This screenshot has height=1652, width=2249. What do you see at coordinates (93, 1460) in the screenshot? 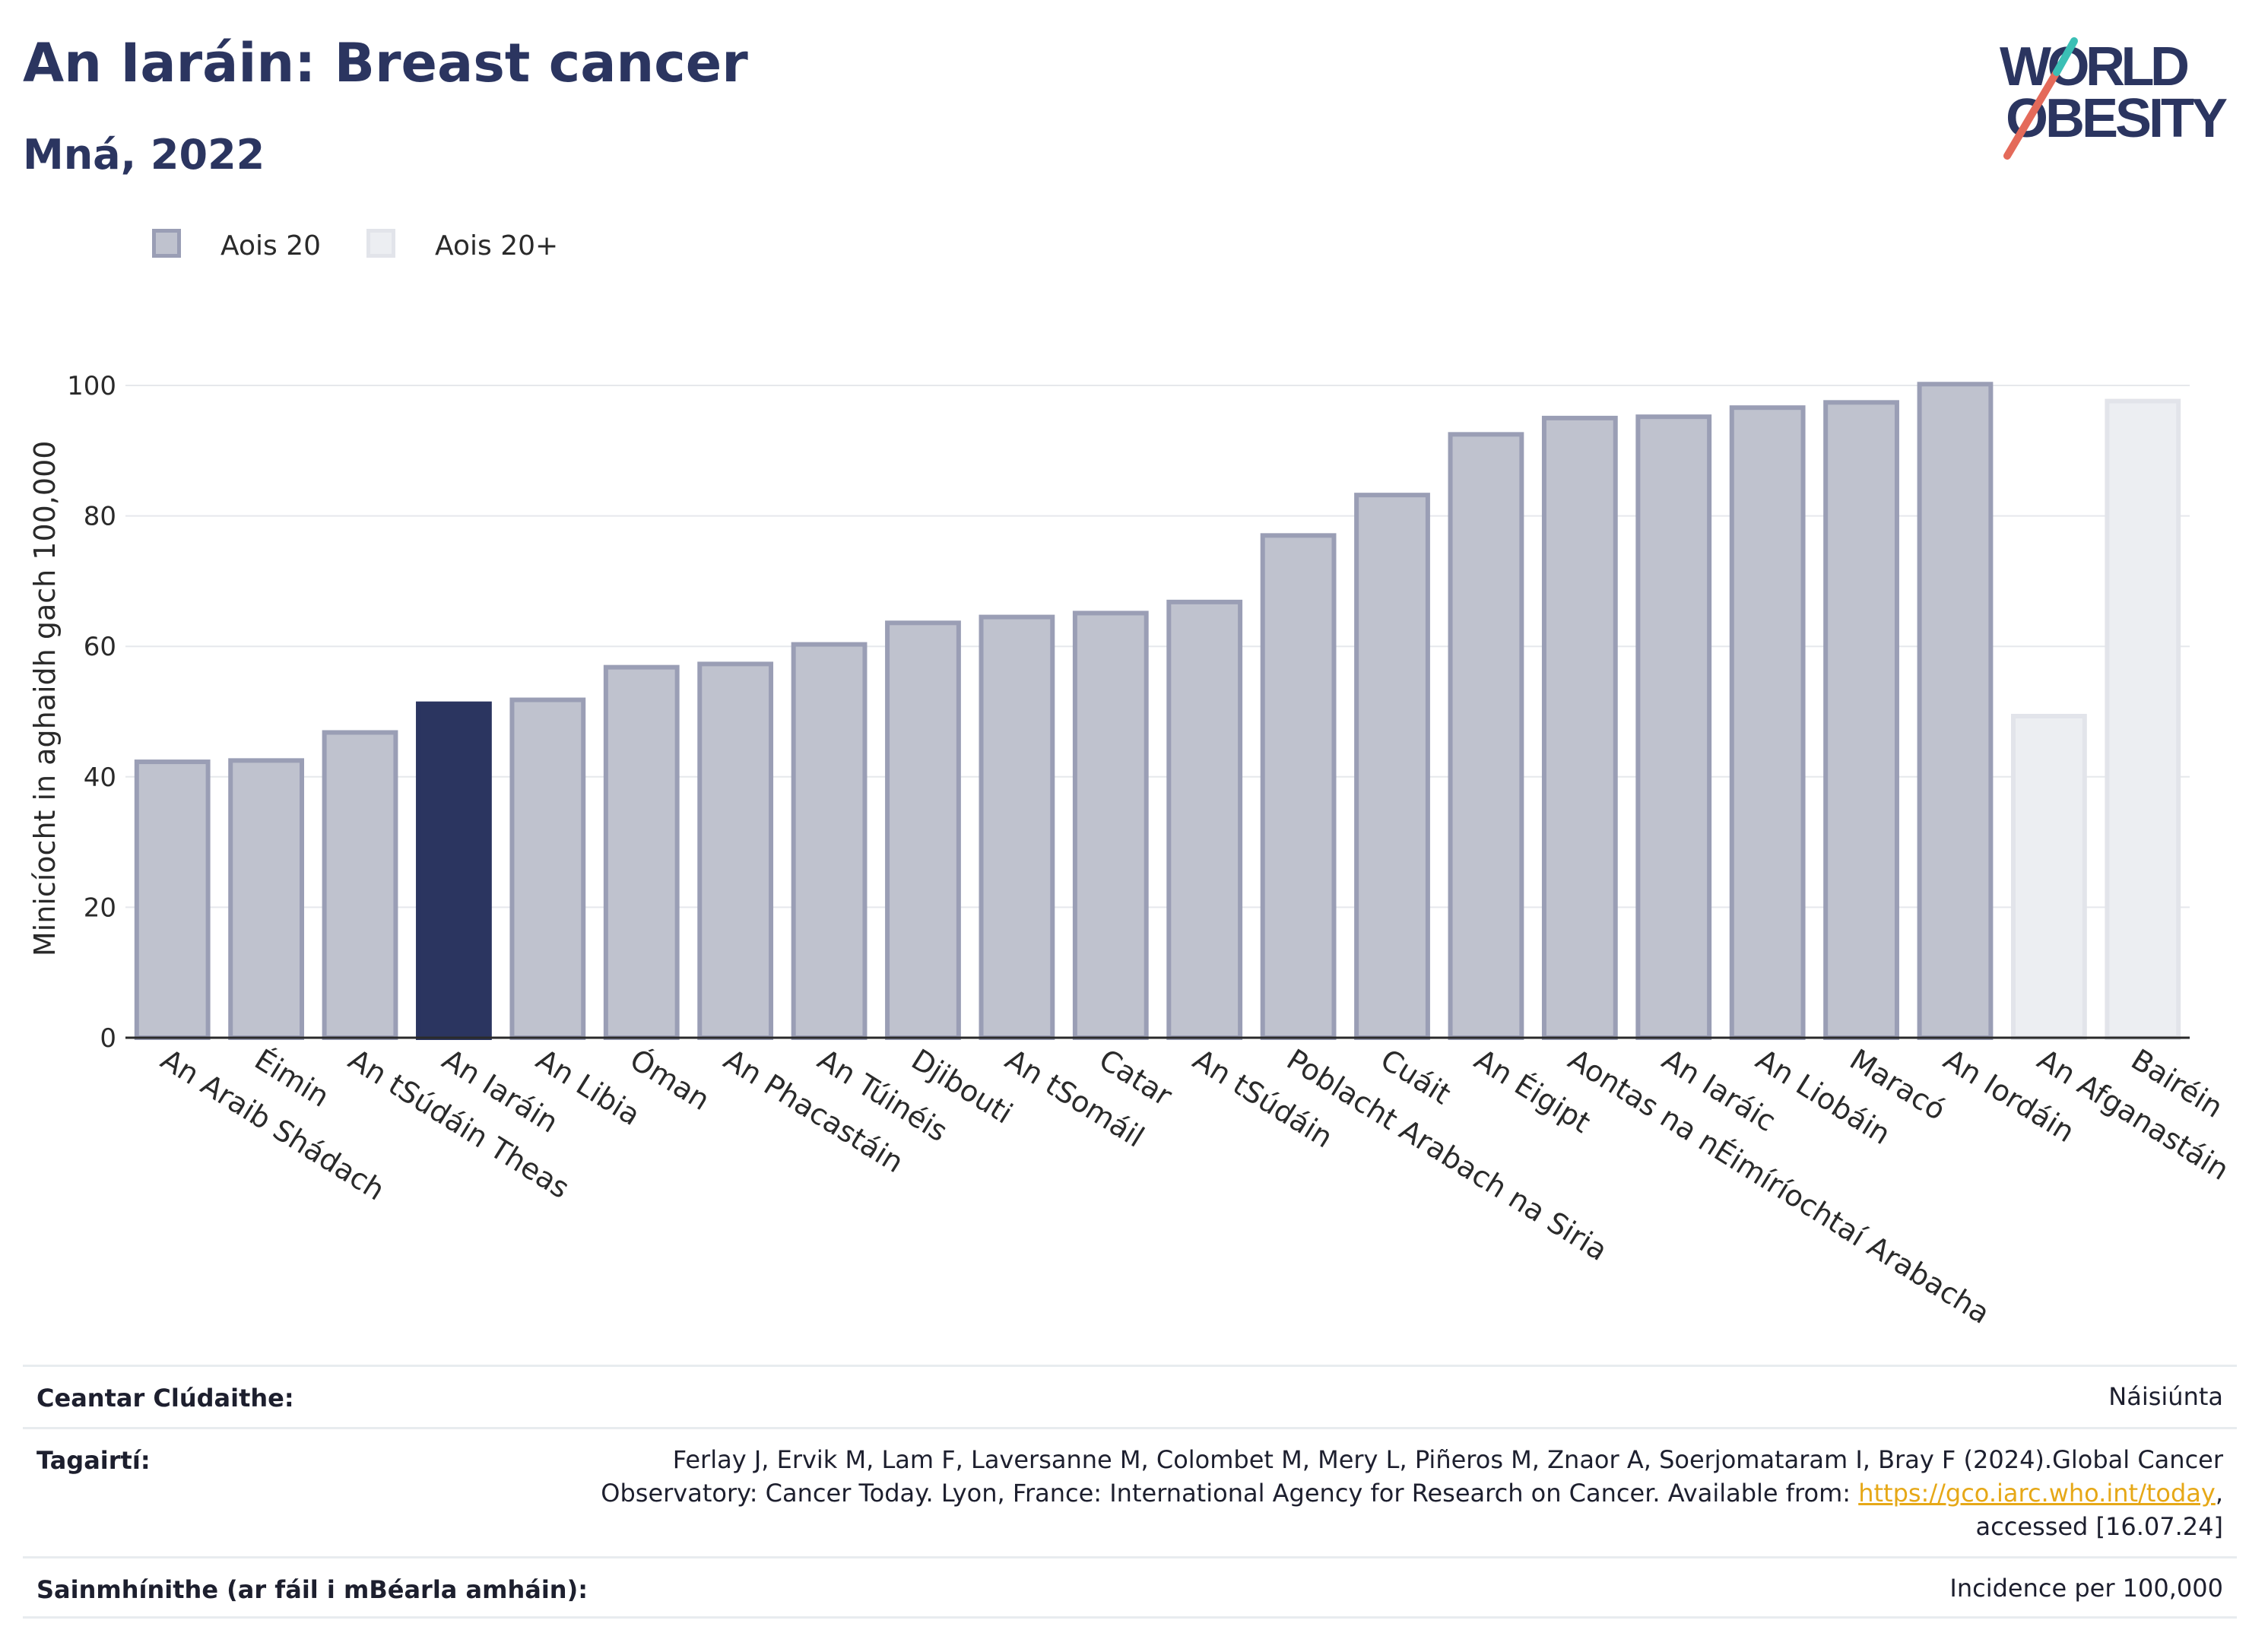
I see `footer-key-references: Tagairtí:` at bounding box center [93, 1460].